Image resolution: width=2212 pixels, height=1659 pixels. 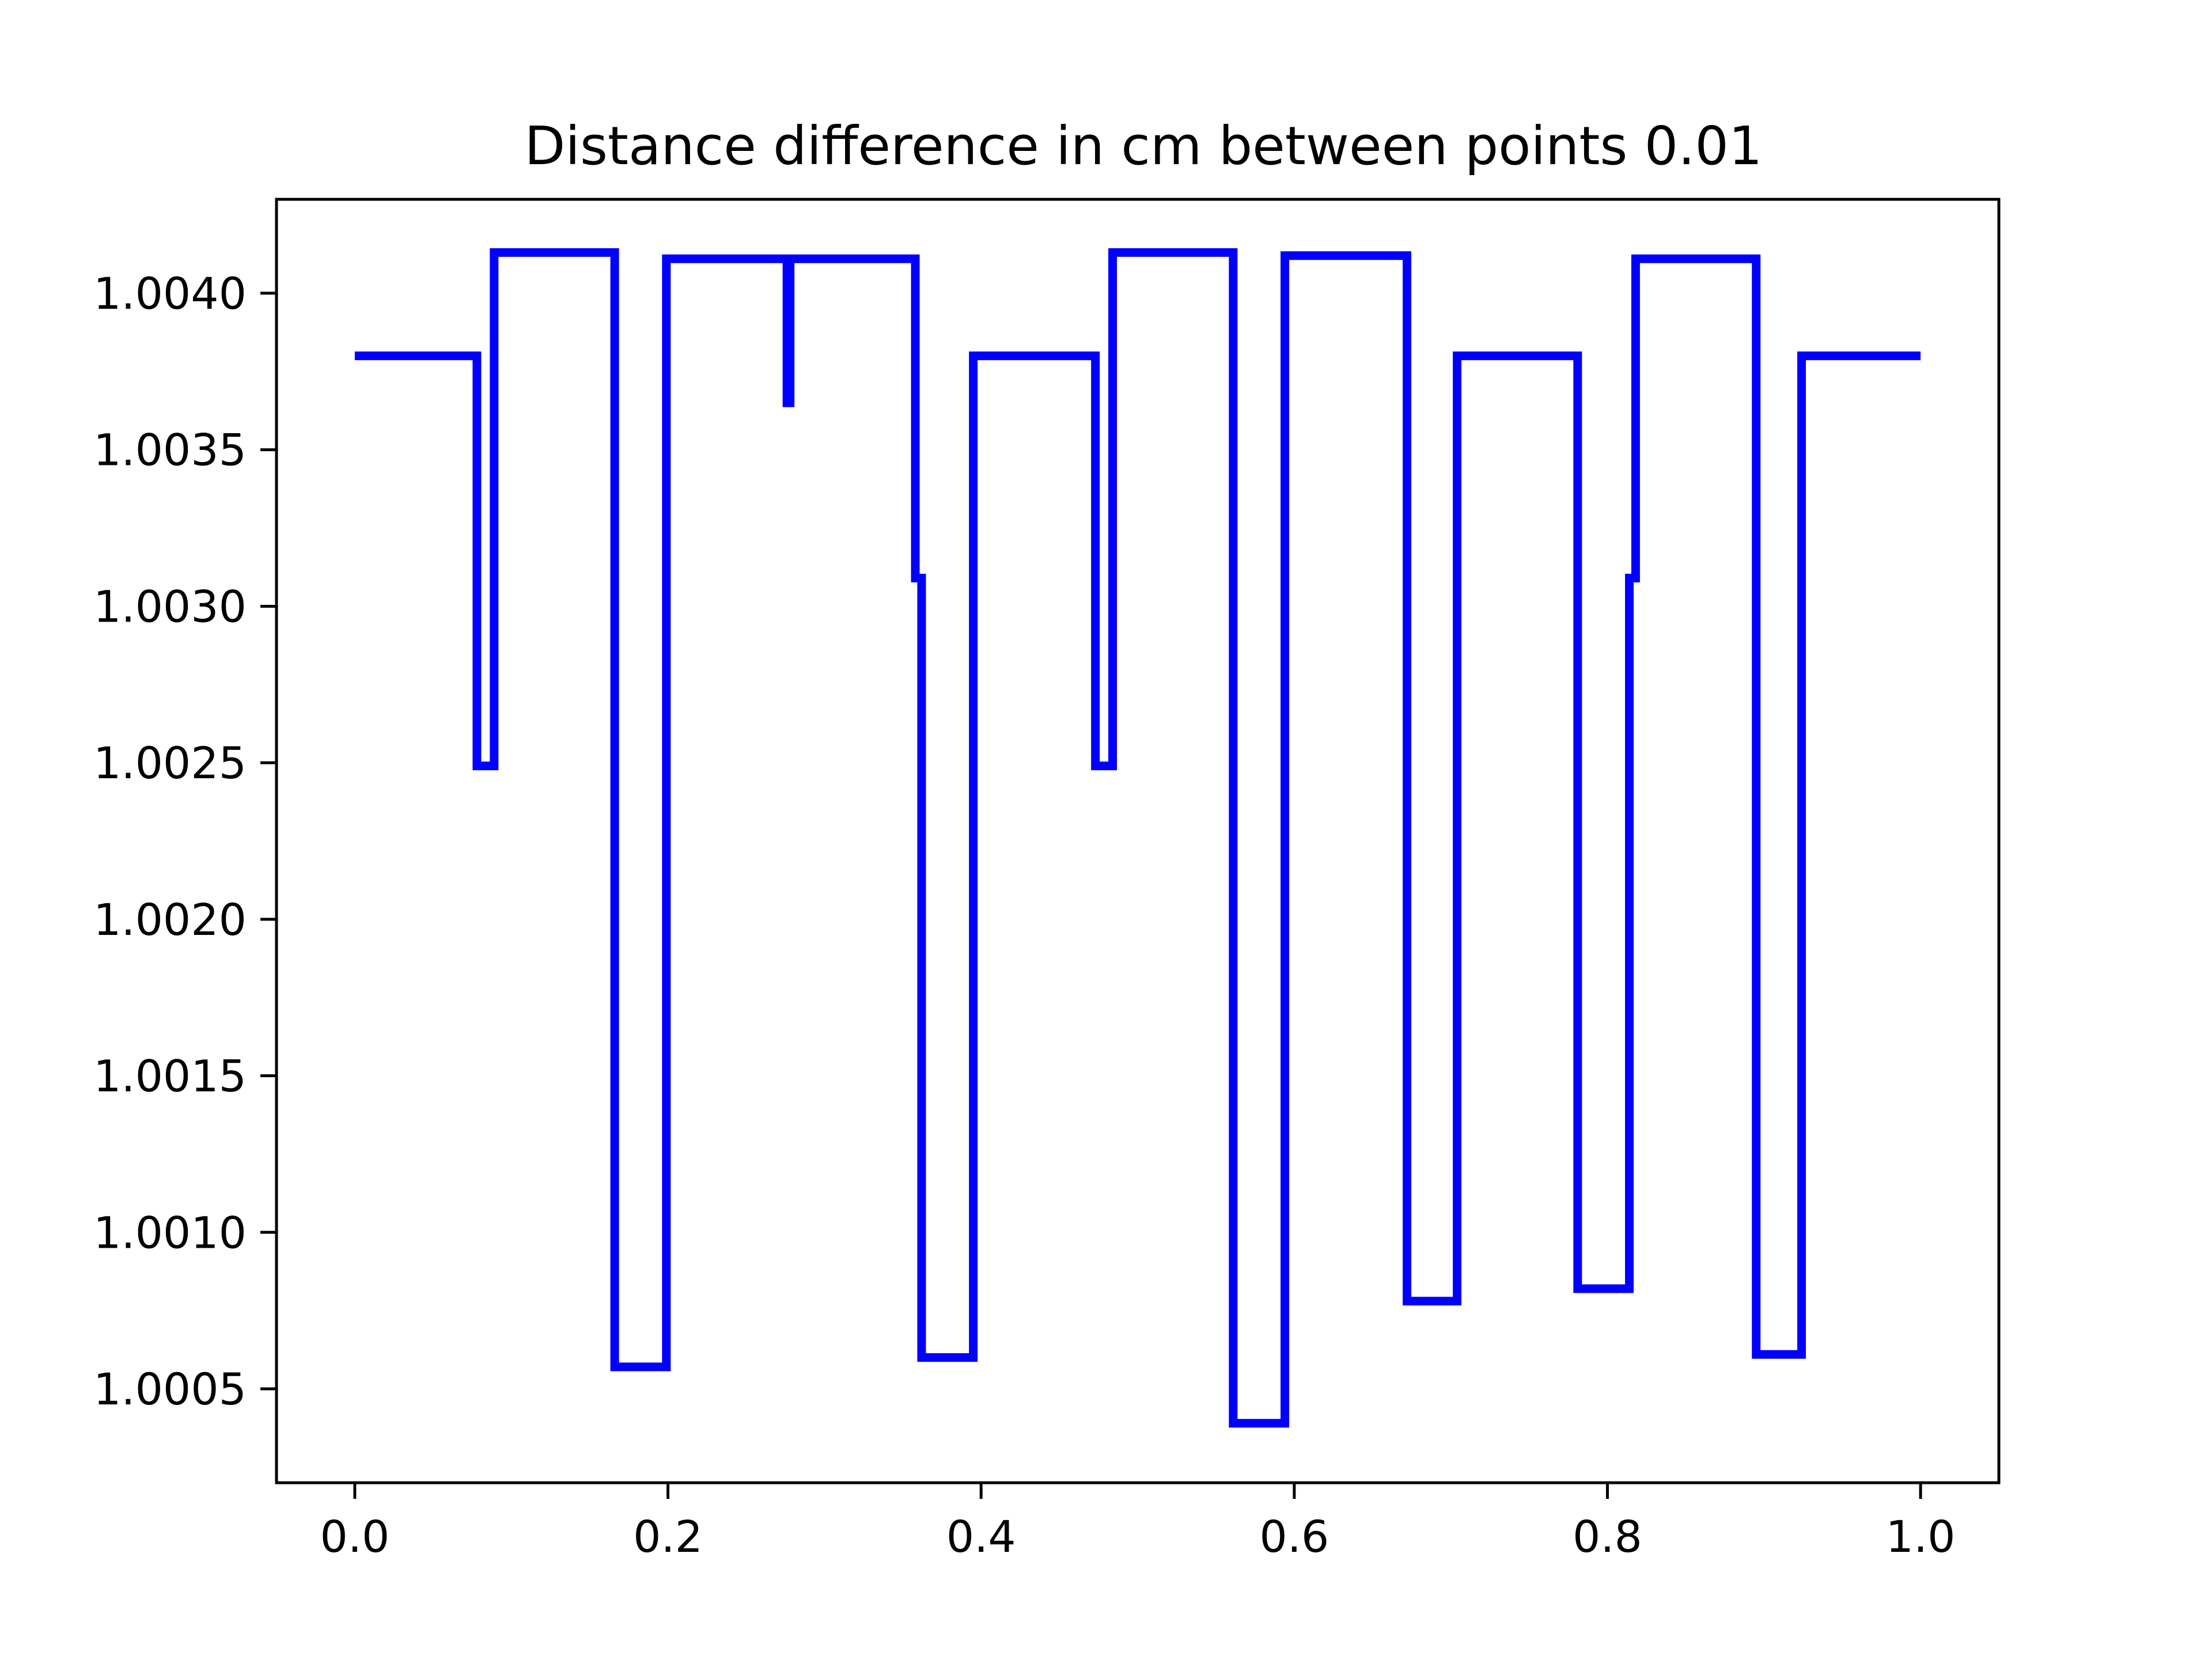 I want to click on x-tick-label: 1.0, so click(x=1921, y=1536).